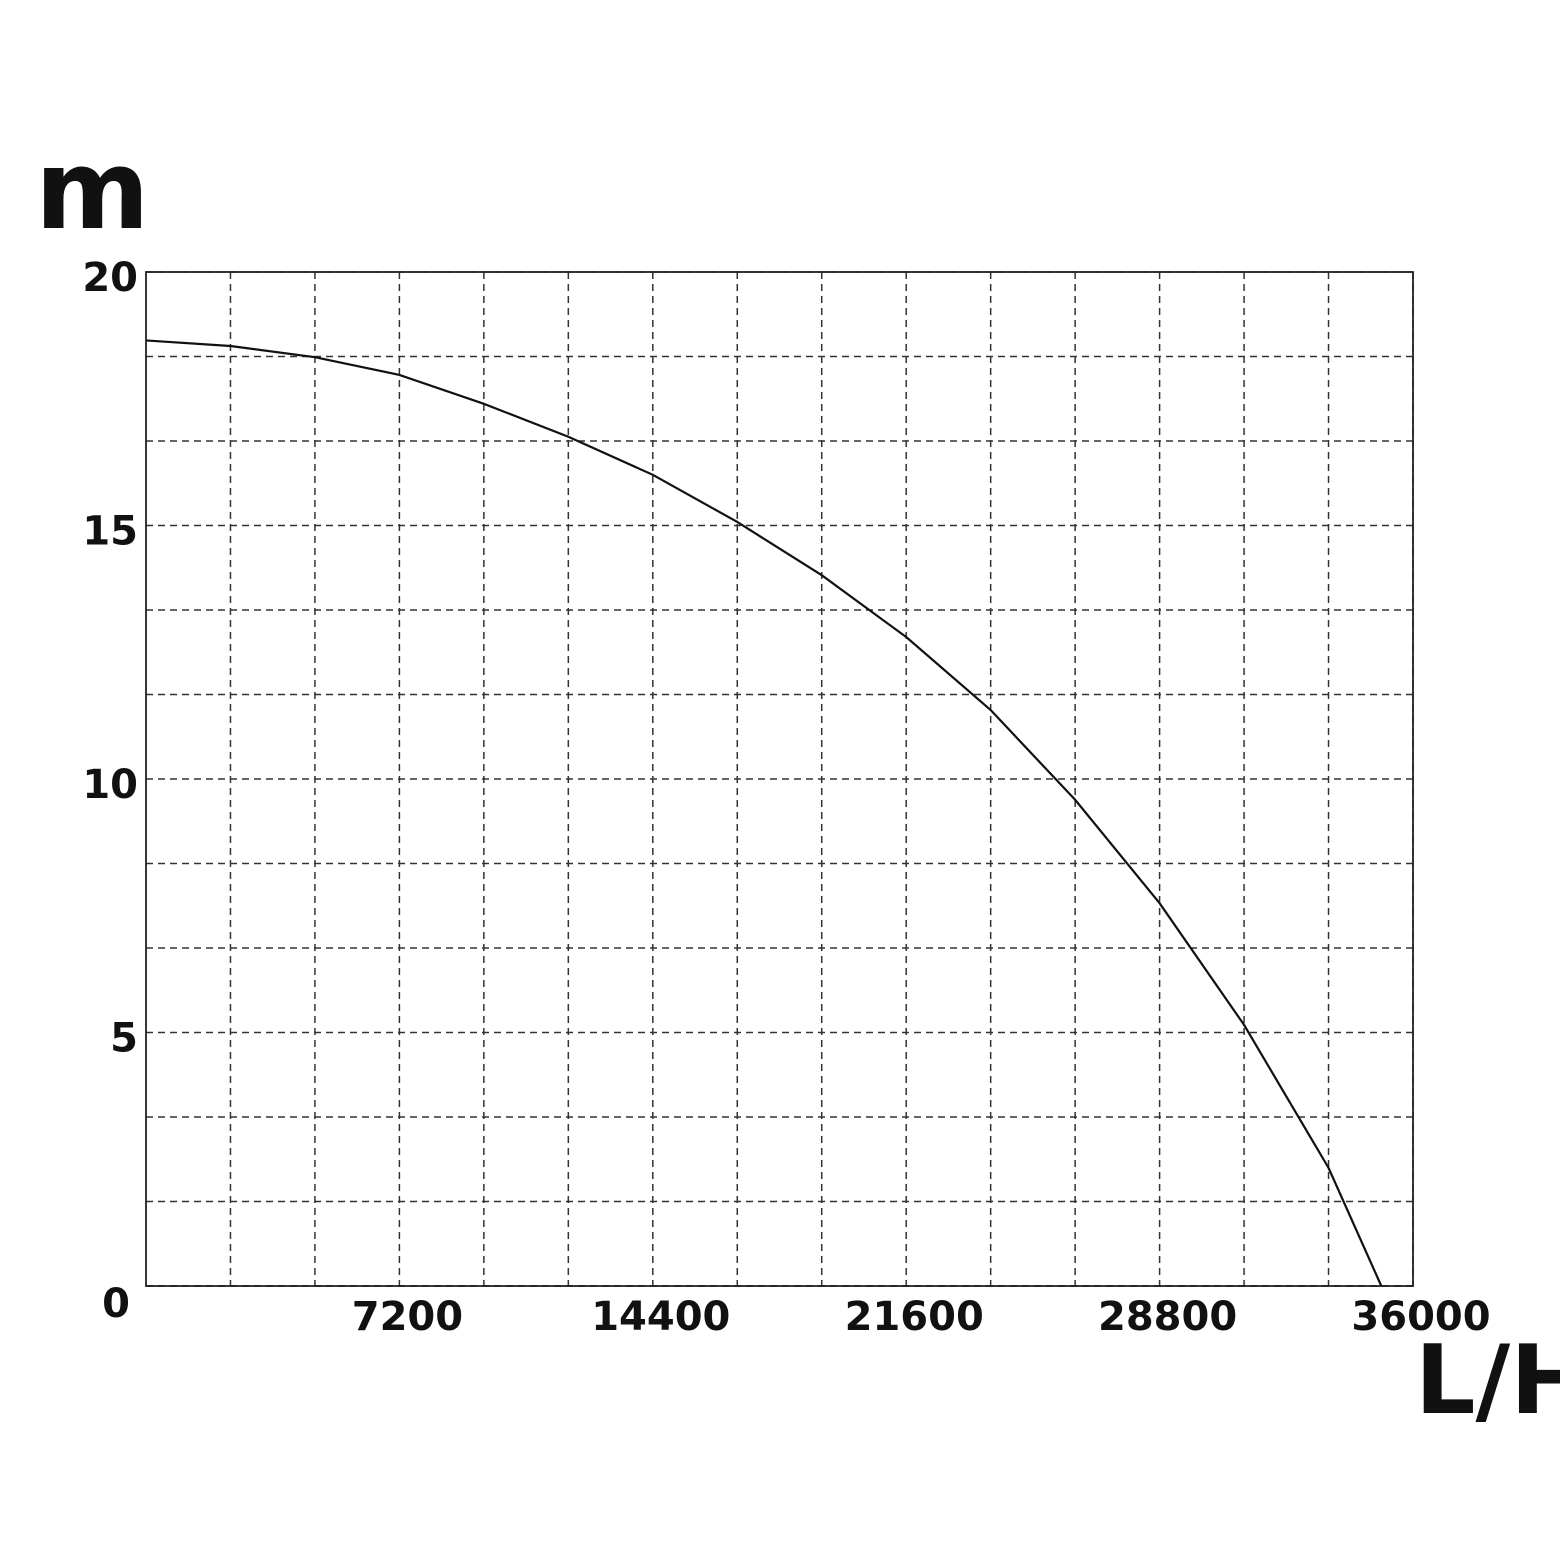 This screenshot has width=1560, height=1560. What do you see at coordinates (1487, 1381) in the screenshot?
I see `x-axis-label: L/H` at bounding box center [1487, 1381].